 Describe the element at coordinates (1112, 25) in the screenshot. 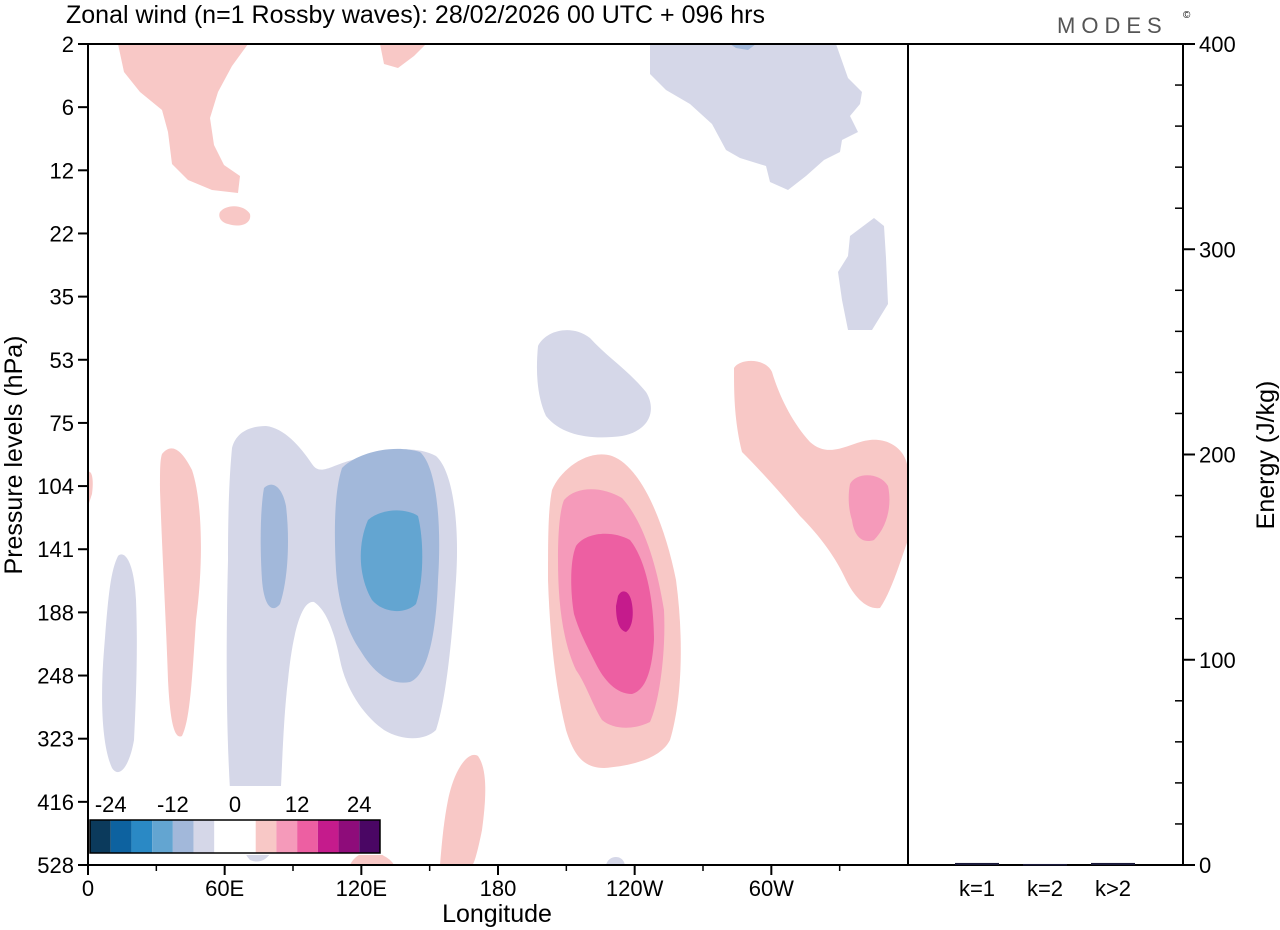

I see `brand-logo: MODES` at that location.